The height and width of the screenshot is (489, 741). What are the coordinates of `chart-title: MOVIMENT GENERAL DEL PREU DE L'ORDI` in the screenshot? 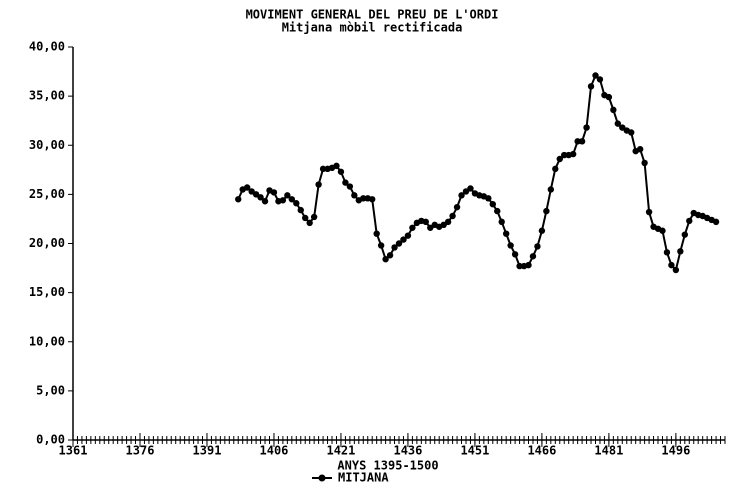 It's located at (372, 15).